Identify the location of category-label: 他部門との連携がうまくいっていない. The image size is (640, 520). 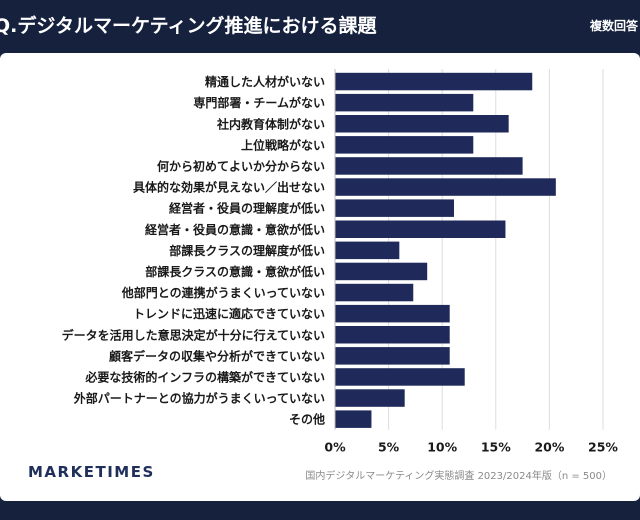
(223, 292).